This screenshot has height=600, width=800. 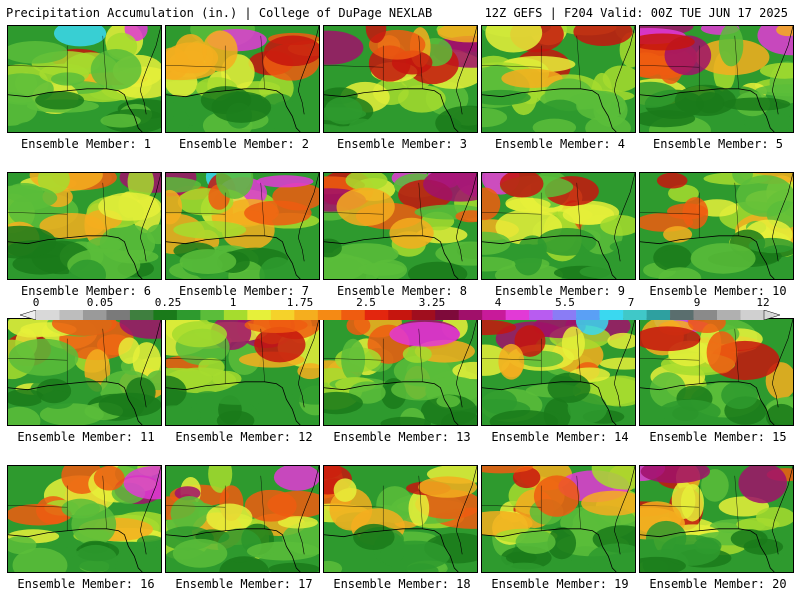 What do you see at coordinates (86, 291) in the screenshot?
I see `ensemble-member-label: Ensemble Member: 6` at bounding box center [86, 291].